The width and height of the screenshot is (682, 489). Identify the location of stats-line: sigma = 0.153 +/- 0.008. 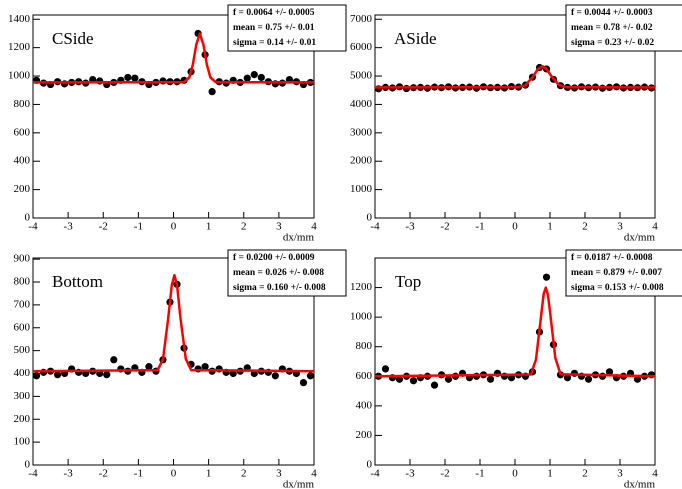
(617, 288).